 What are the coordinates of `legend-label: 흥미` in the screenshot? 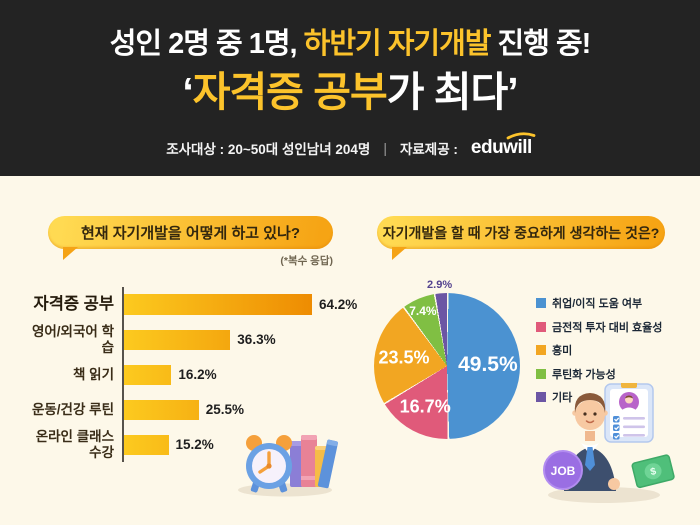 It's located at (562, 351).